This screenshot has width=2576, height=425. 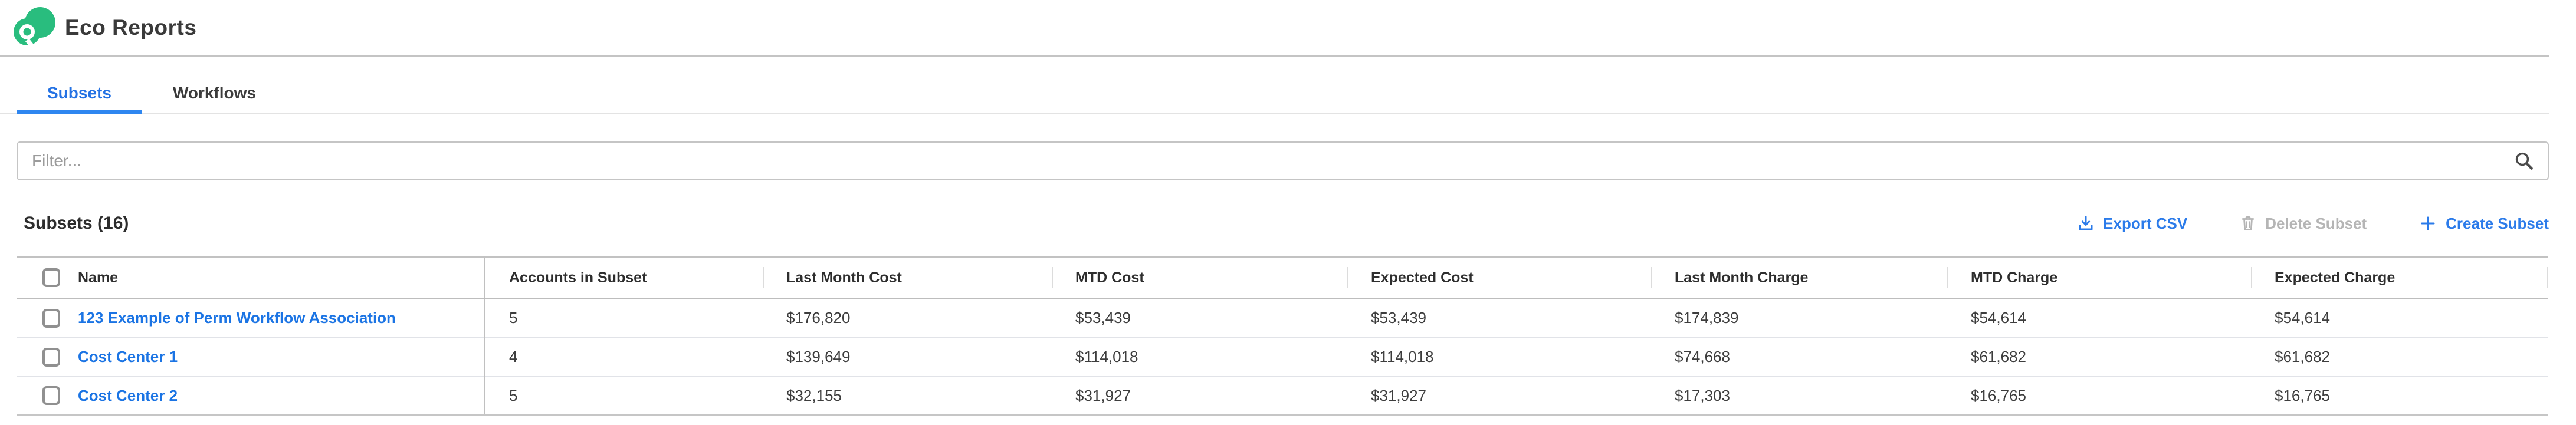 What do you see at coordinates (237, 318) in the screenshot?
I see `subset-name-link: 123 Example of Perm Workflow Association` at bounding box center [237, 318].